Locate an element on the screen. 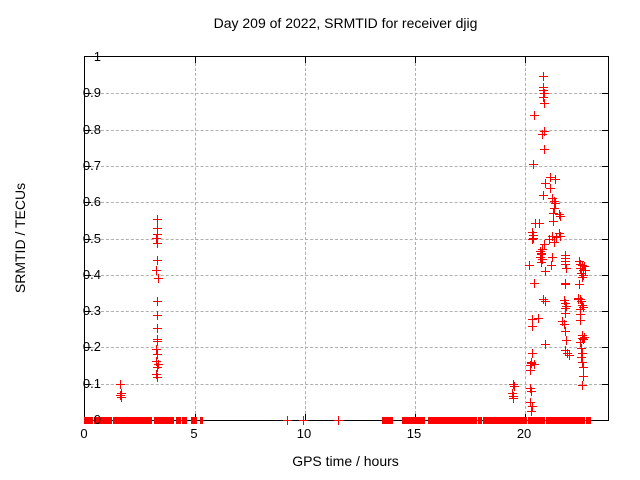 The height and width of the screenshot is (480, 640). y-tick-label: 0.1 is located at coordinates (91, 383).